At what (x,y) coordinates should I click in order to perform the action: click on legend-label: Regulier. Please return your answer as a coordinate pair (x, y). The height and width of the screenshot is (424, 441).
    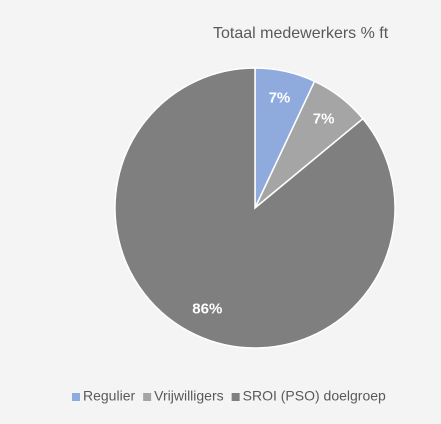
    Looking at the image, I should click on (109, 396).